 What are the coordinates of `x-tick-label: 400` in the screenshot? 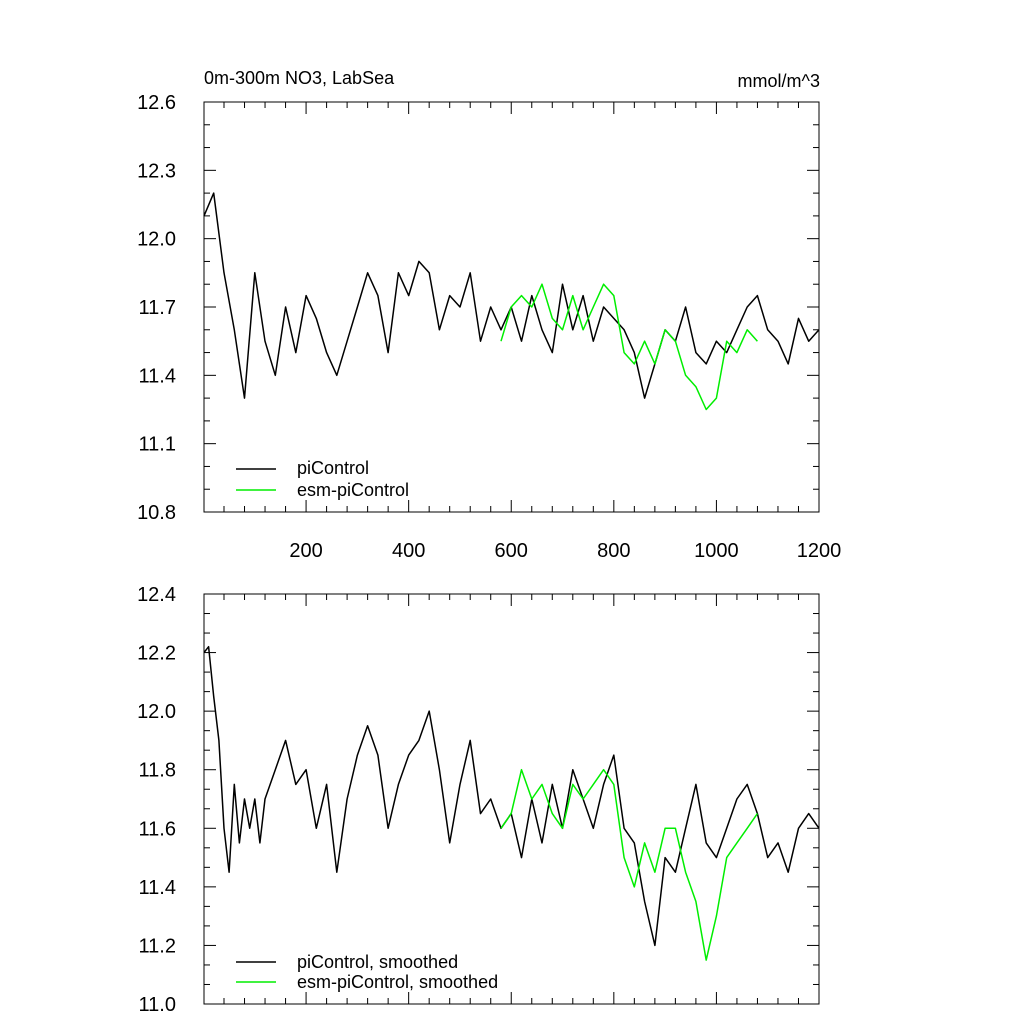 It's located at (408, 551).